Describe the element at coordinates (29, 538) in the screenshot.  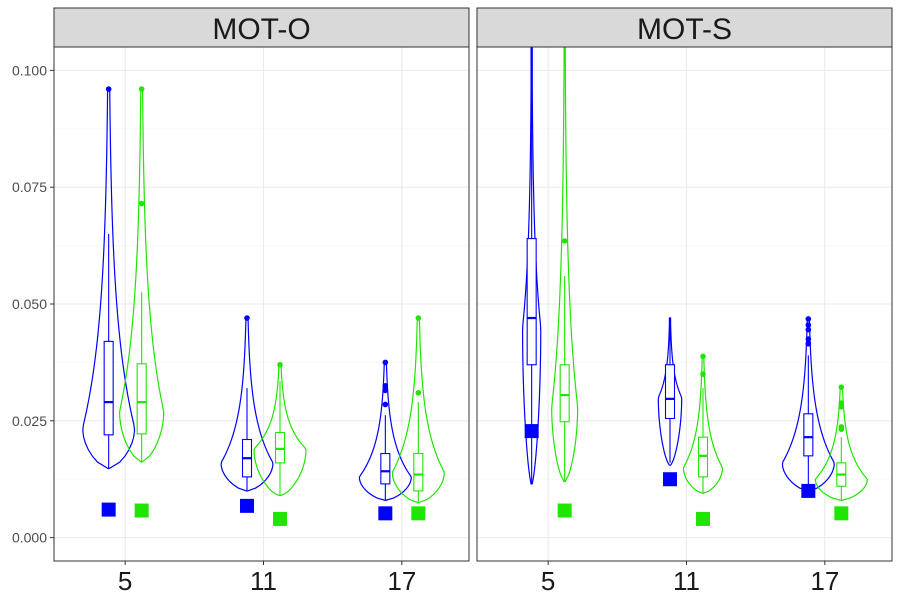
I see `y-tick-label: 0.000` at that location.